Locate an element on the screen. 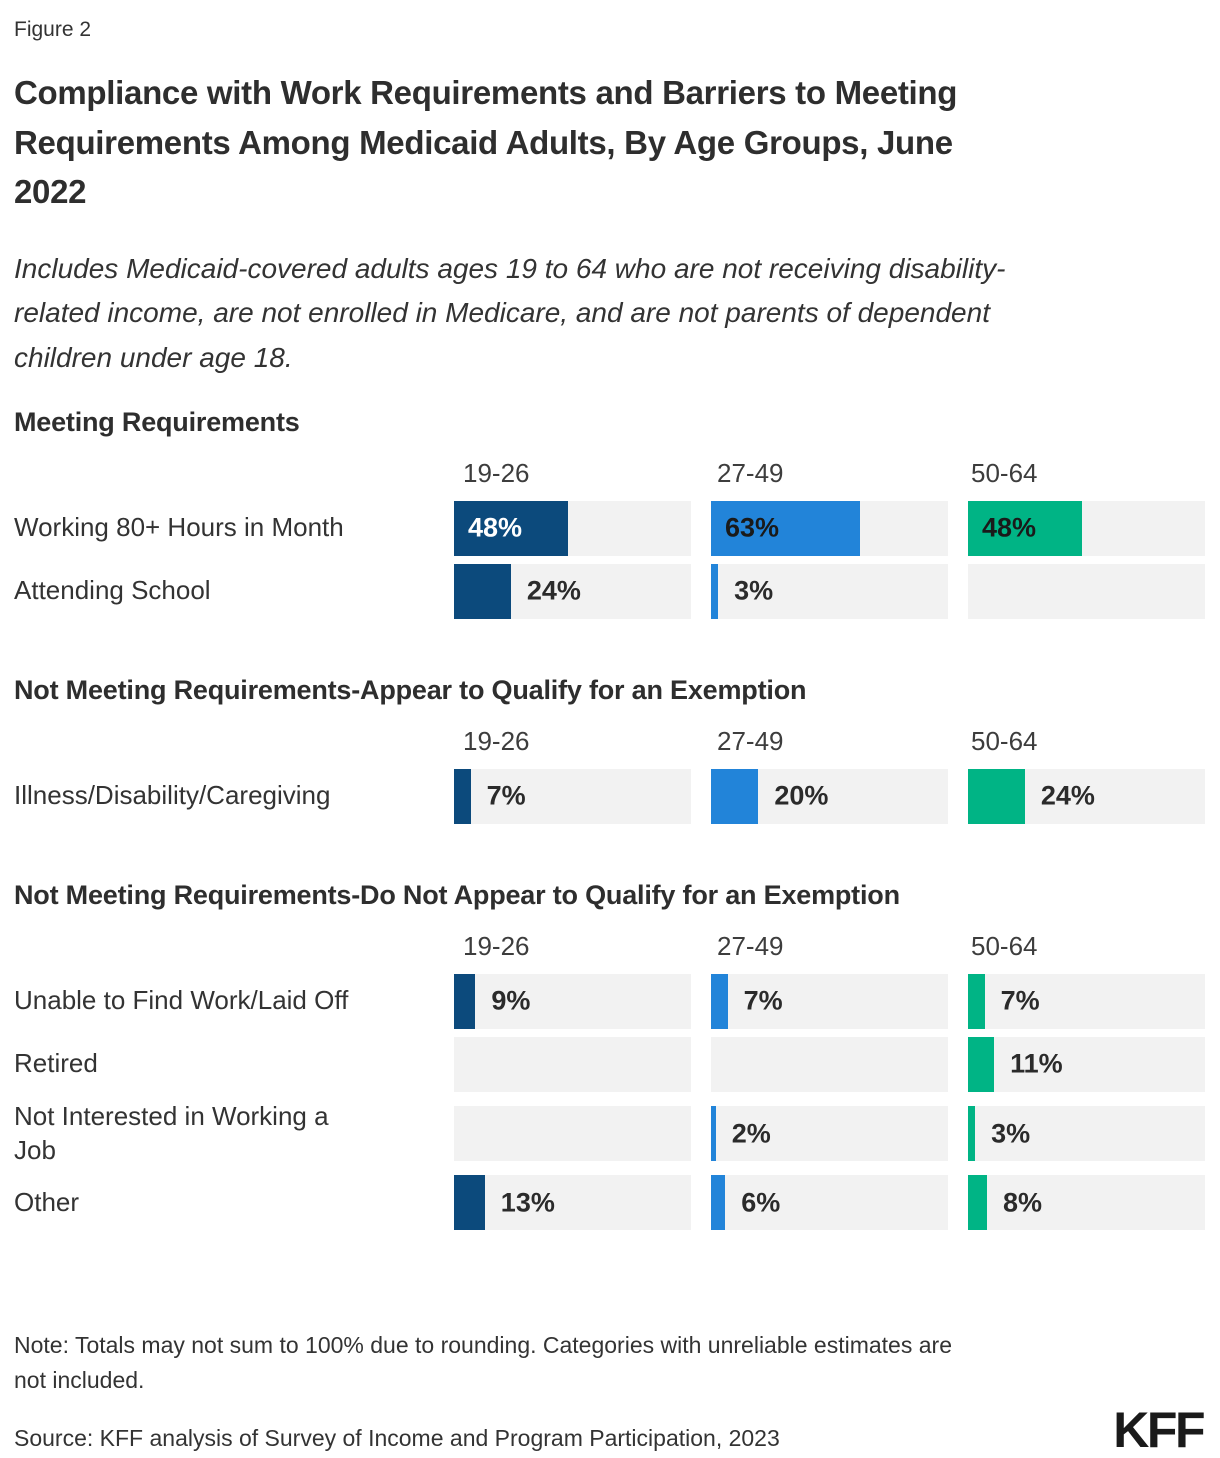  chart-row: Not Interested in Working a Job 2% 3% is located at coordinates (609, 1134).